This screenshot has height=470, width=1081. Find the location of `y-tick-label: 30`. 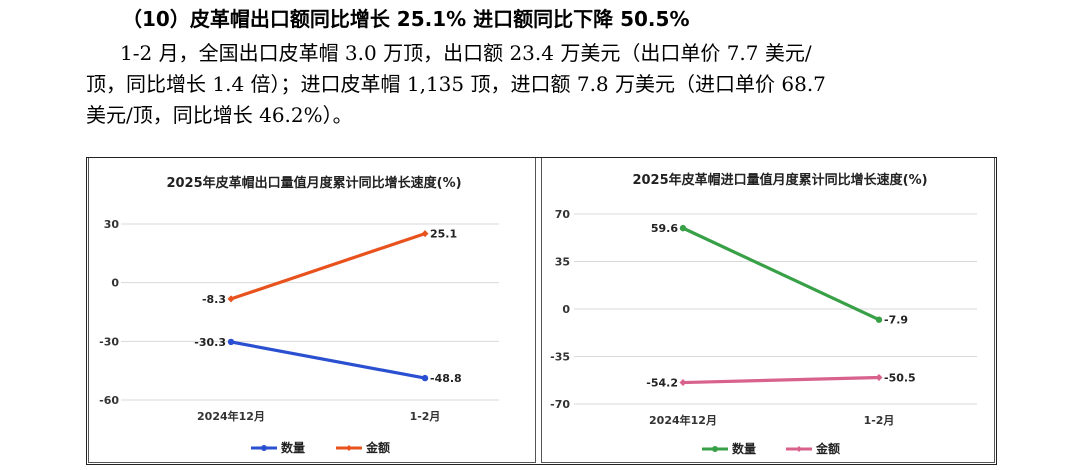

y-tick-label: 30 is located at coordinates (112, 224).